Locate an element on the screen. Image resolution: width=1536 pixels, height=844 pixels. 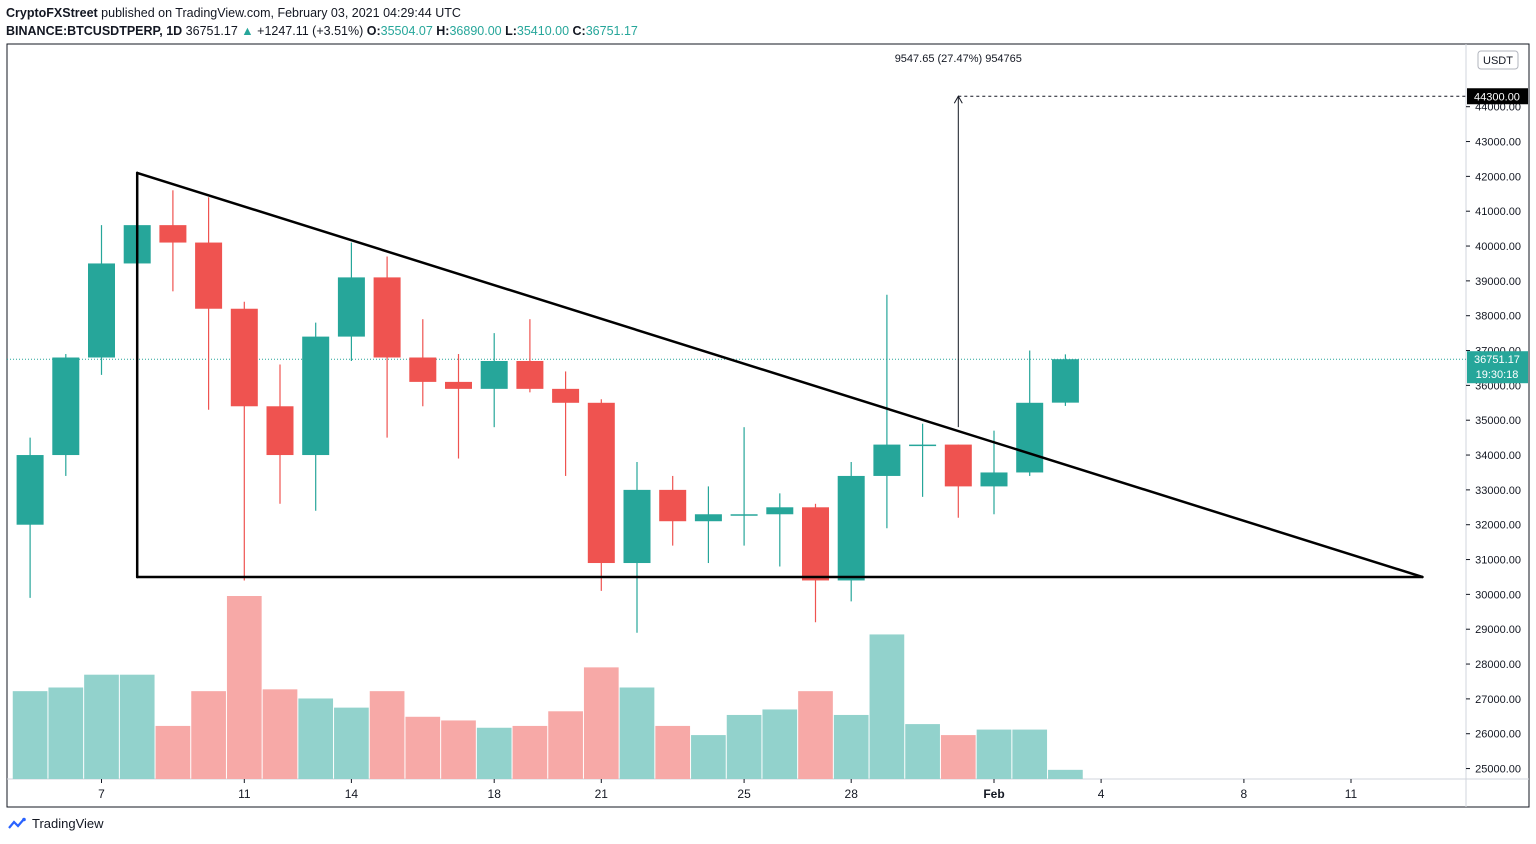
publisher-name: CryptoFXStreet is located at coordinates (52, 13).